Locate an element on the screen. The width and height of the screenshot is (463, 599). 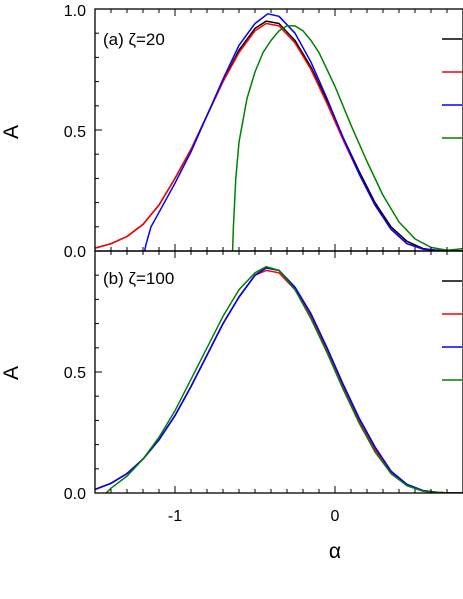
panel-a-ylabel: A is located at coordinates (11, 132).